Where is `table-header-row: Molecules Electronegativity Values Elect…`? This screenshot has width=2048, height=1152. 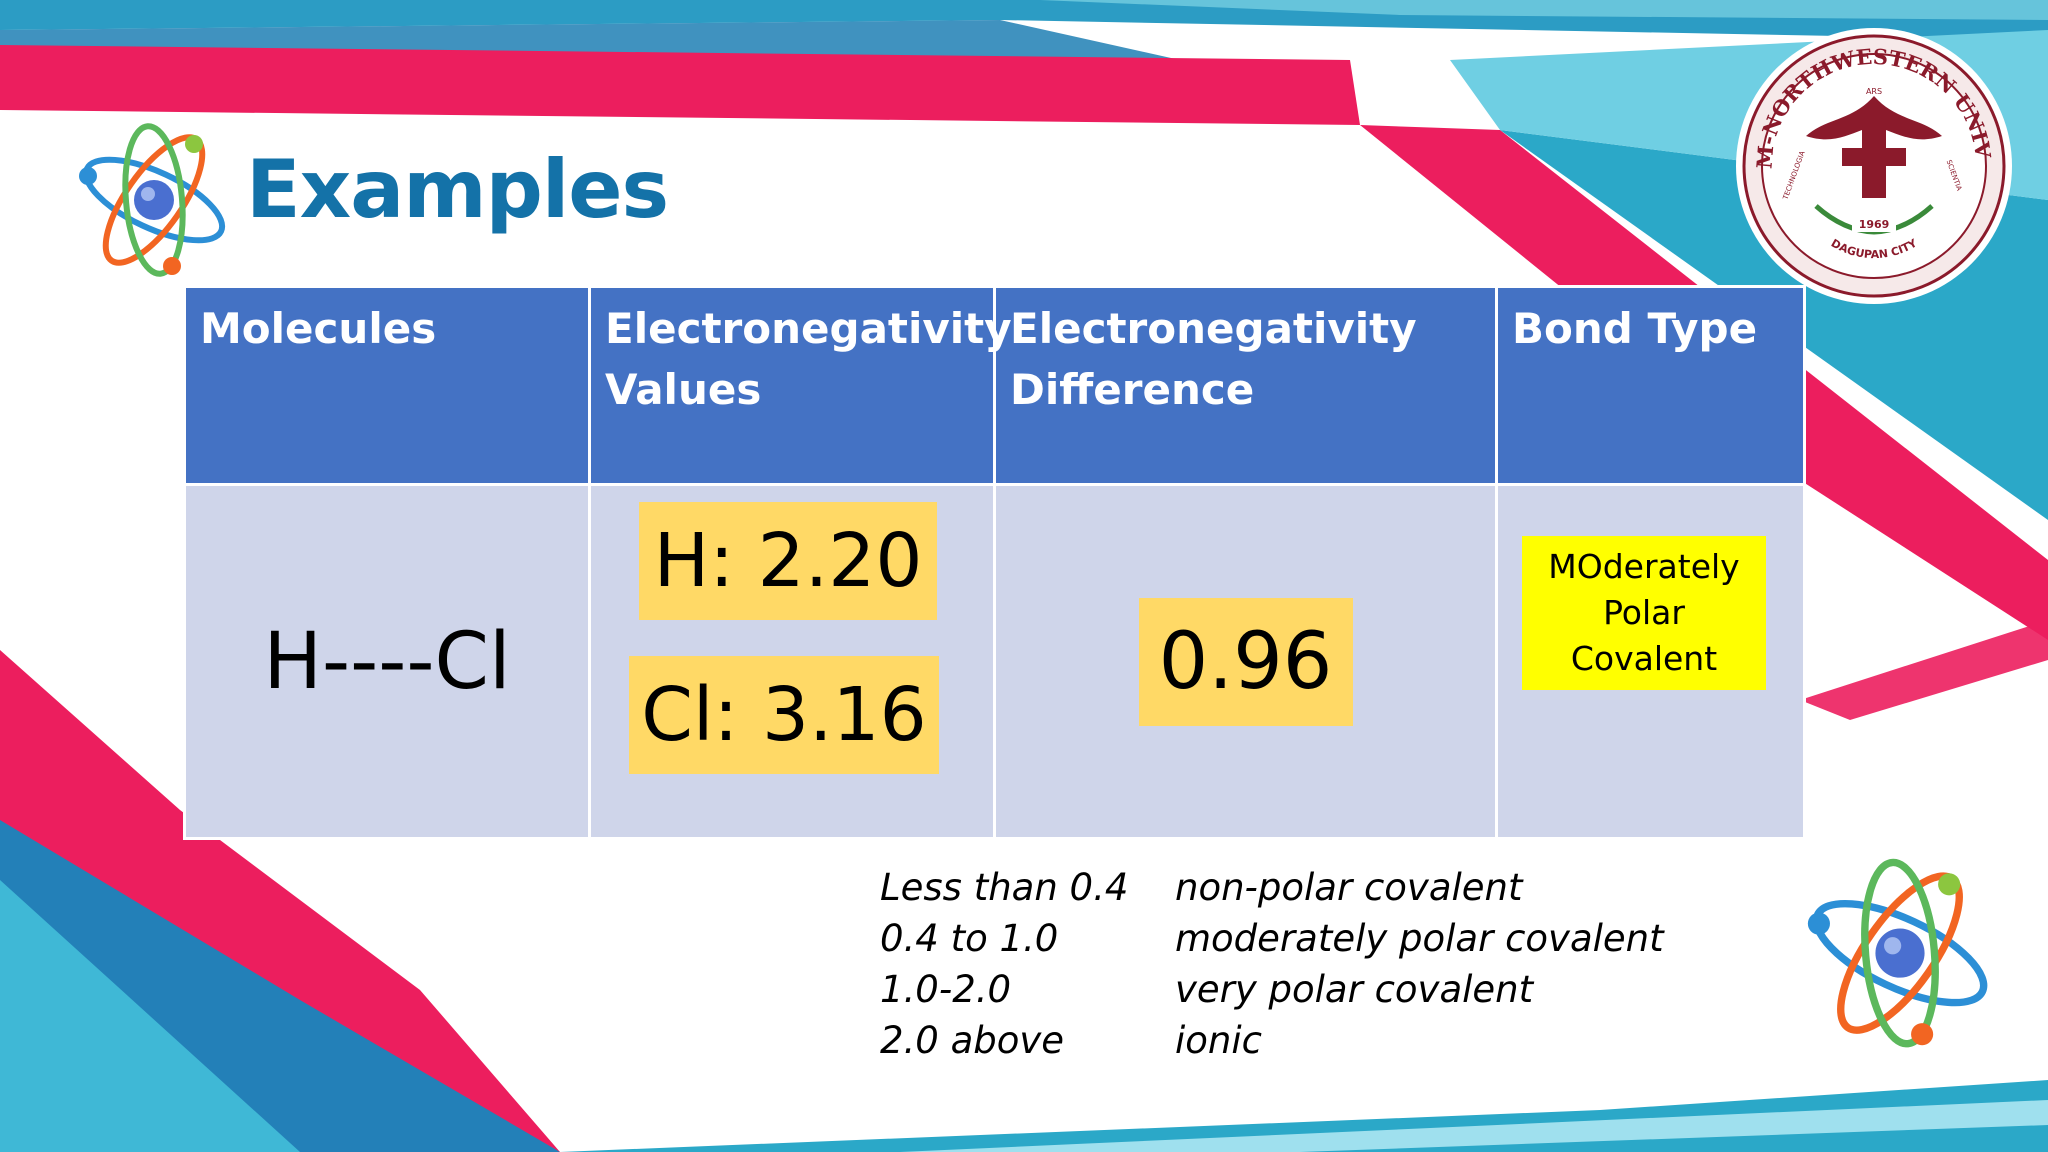 table-header-row: Molecules Electronegativity Values Elect… is located at coordinates (994, 385).